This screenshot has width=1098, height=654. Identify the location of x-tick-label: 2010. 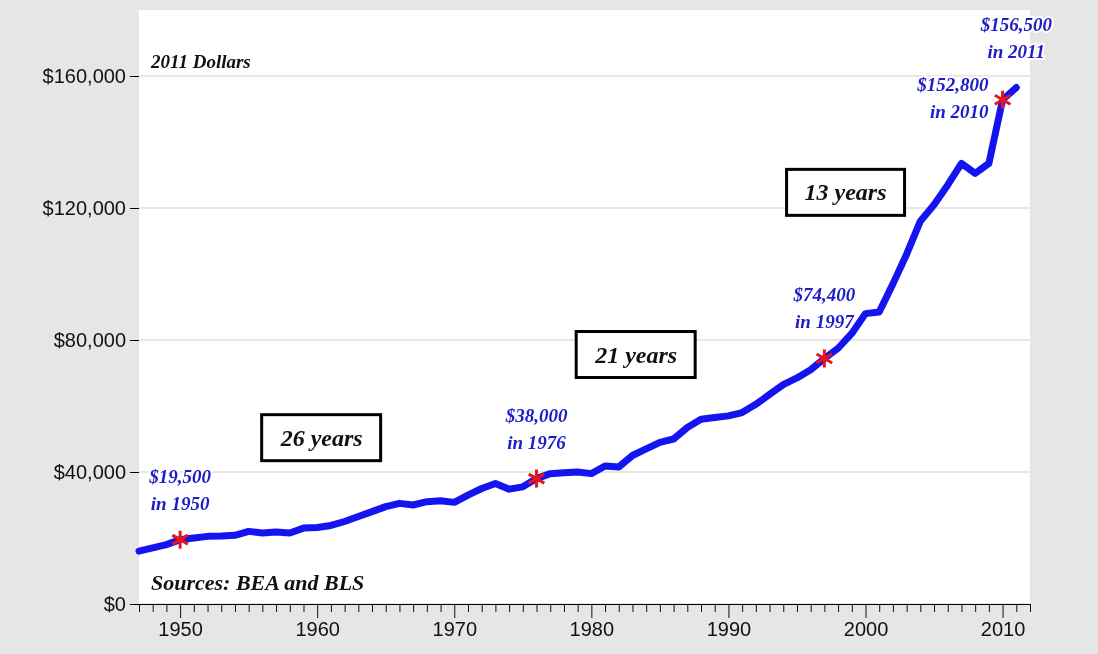
(1003, 629).